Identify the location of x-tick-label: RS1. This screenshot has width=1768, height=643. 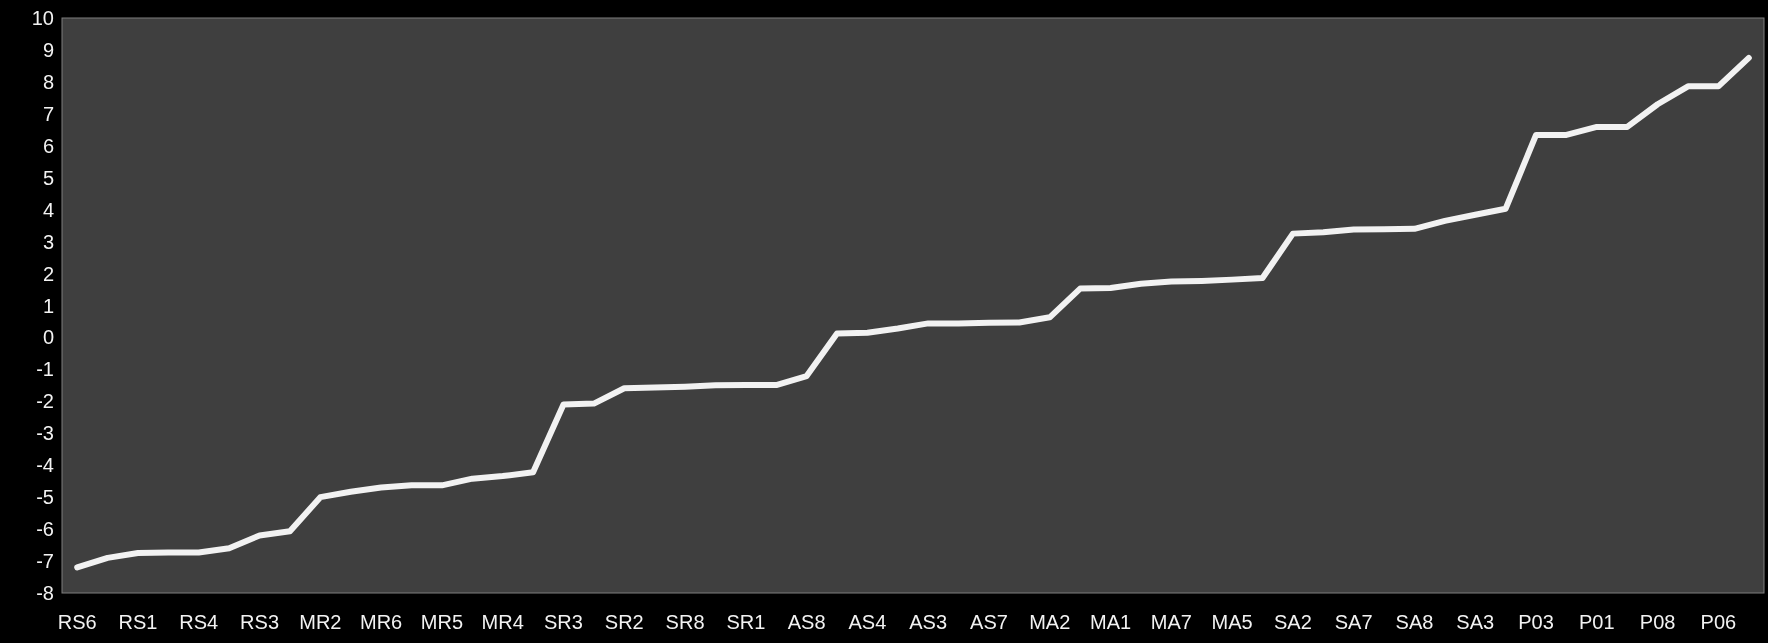
(138, 622).